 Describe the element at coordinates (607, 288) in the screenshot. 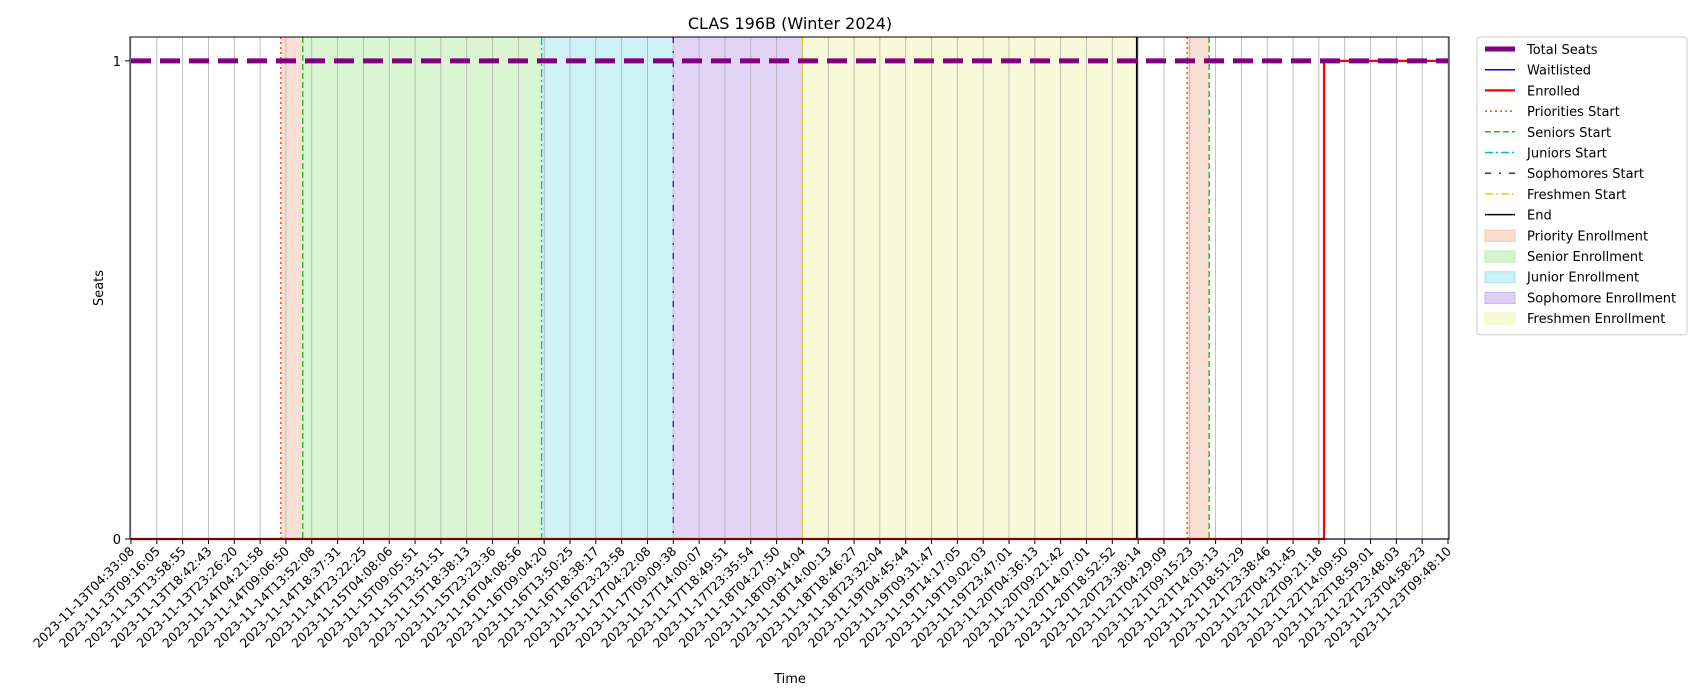

I see `junior-enrollment-band` at that location.